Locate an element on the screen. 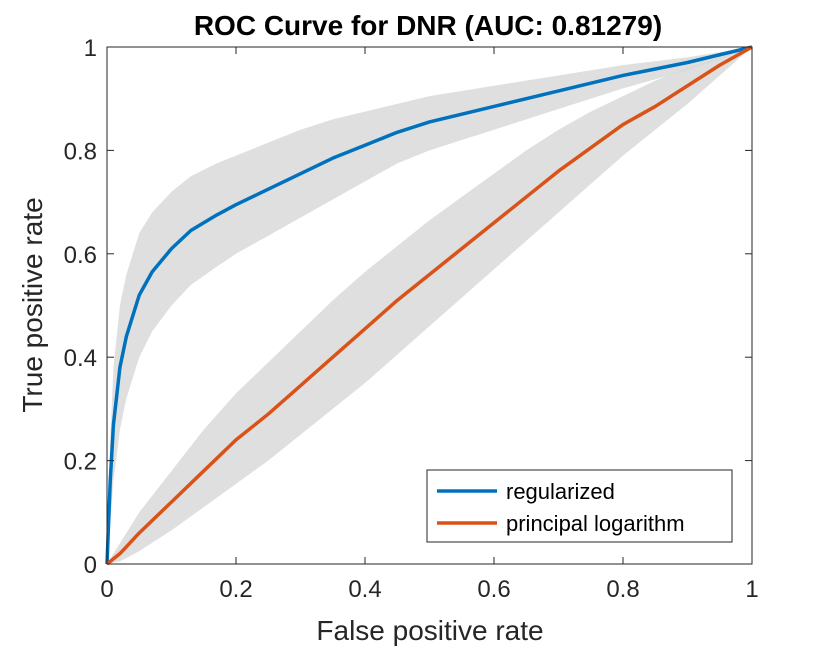 The height and width of the screenshot is (650, 830). y-tick-label: 0.6 is located at coordinates (80, 255).